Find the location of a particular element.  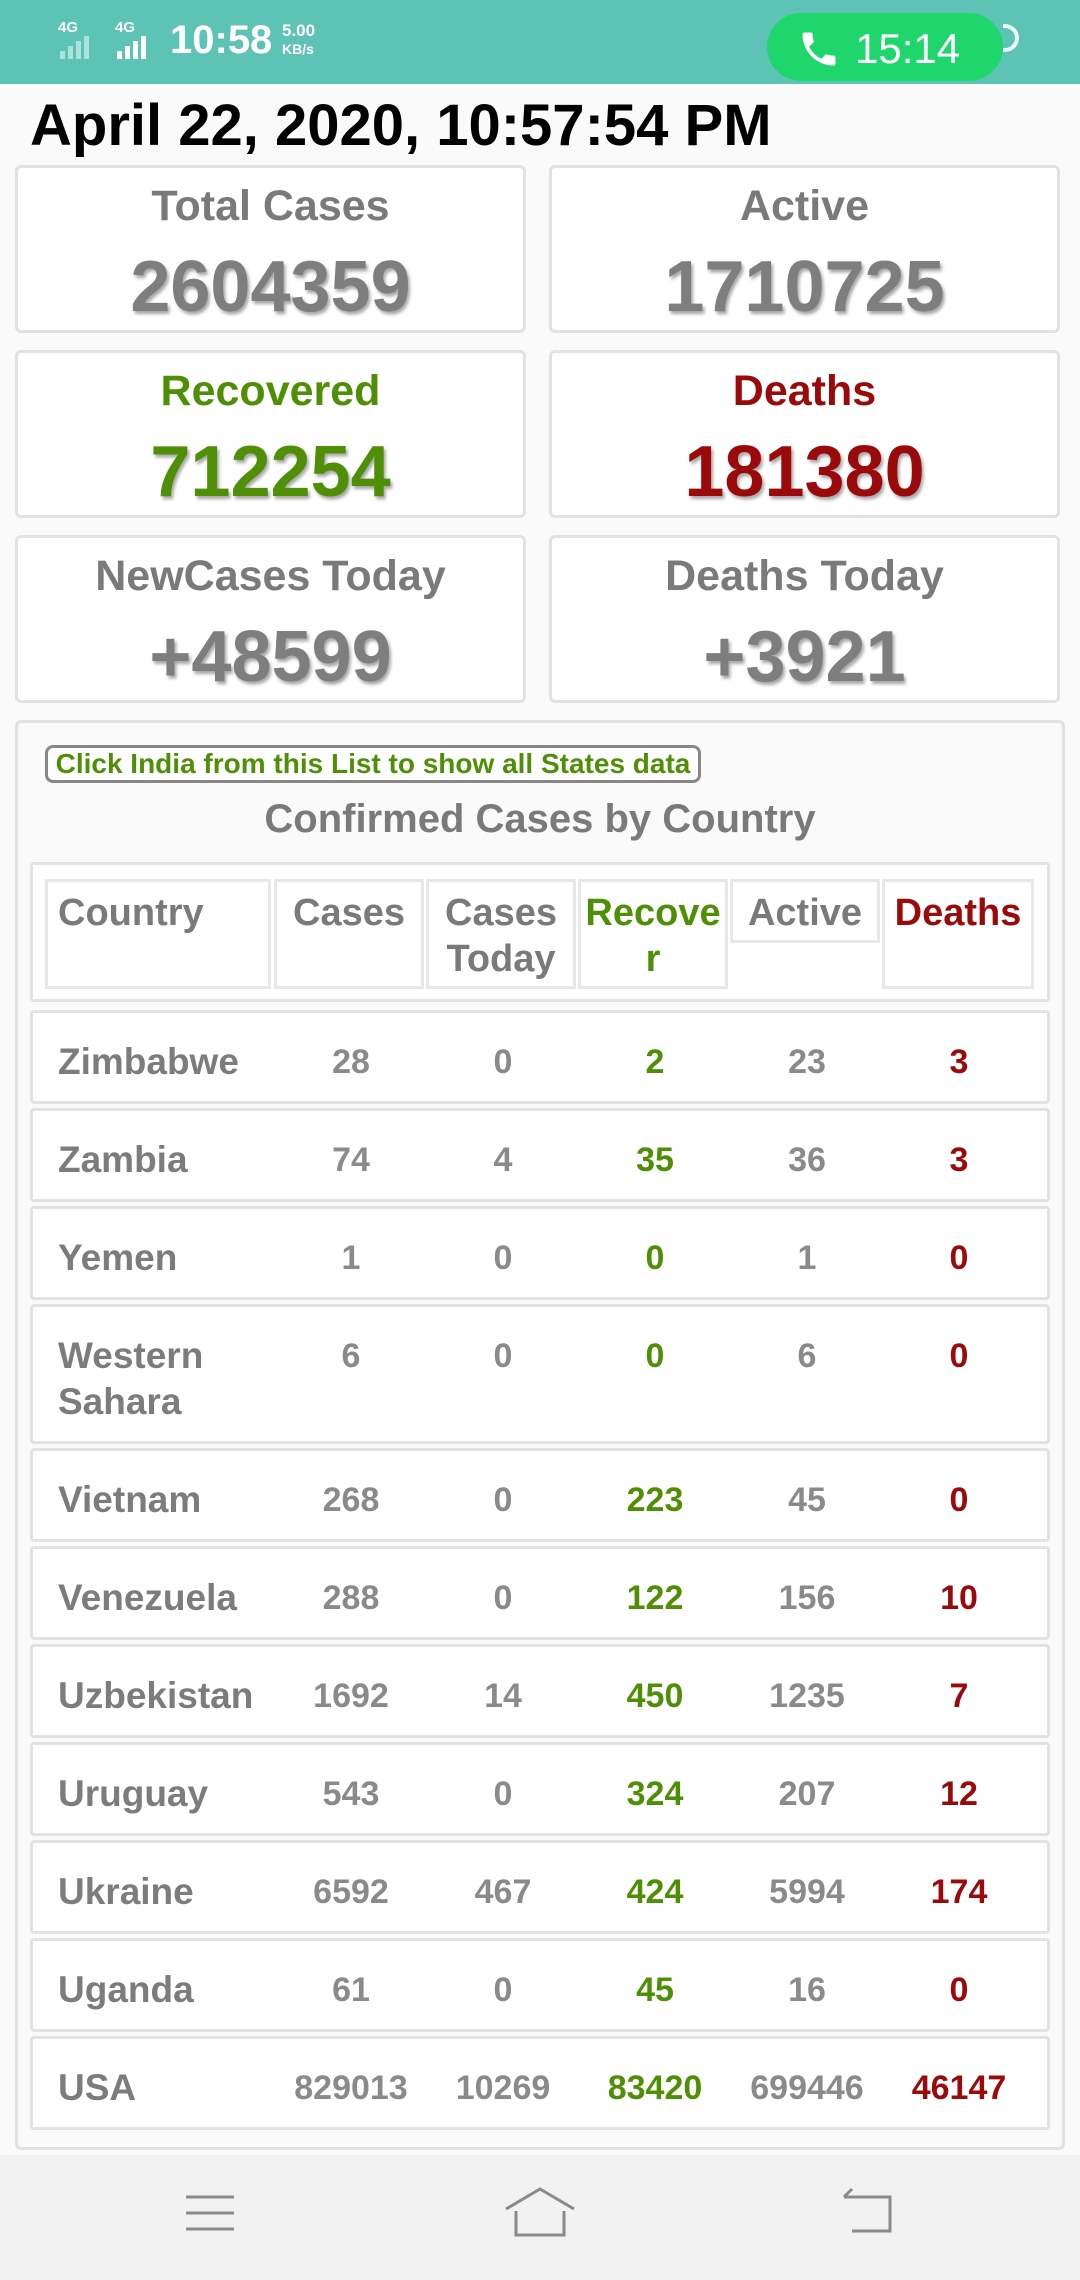

deaths-label: Deaths is located at coordinates (804, 391).